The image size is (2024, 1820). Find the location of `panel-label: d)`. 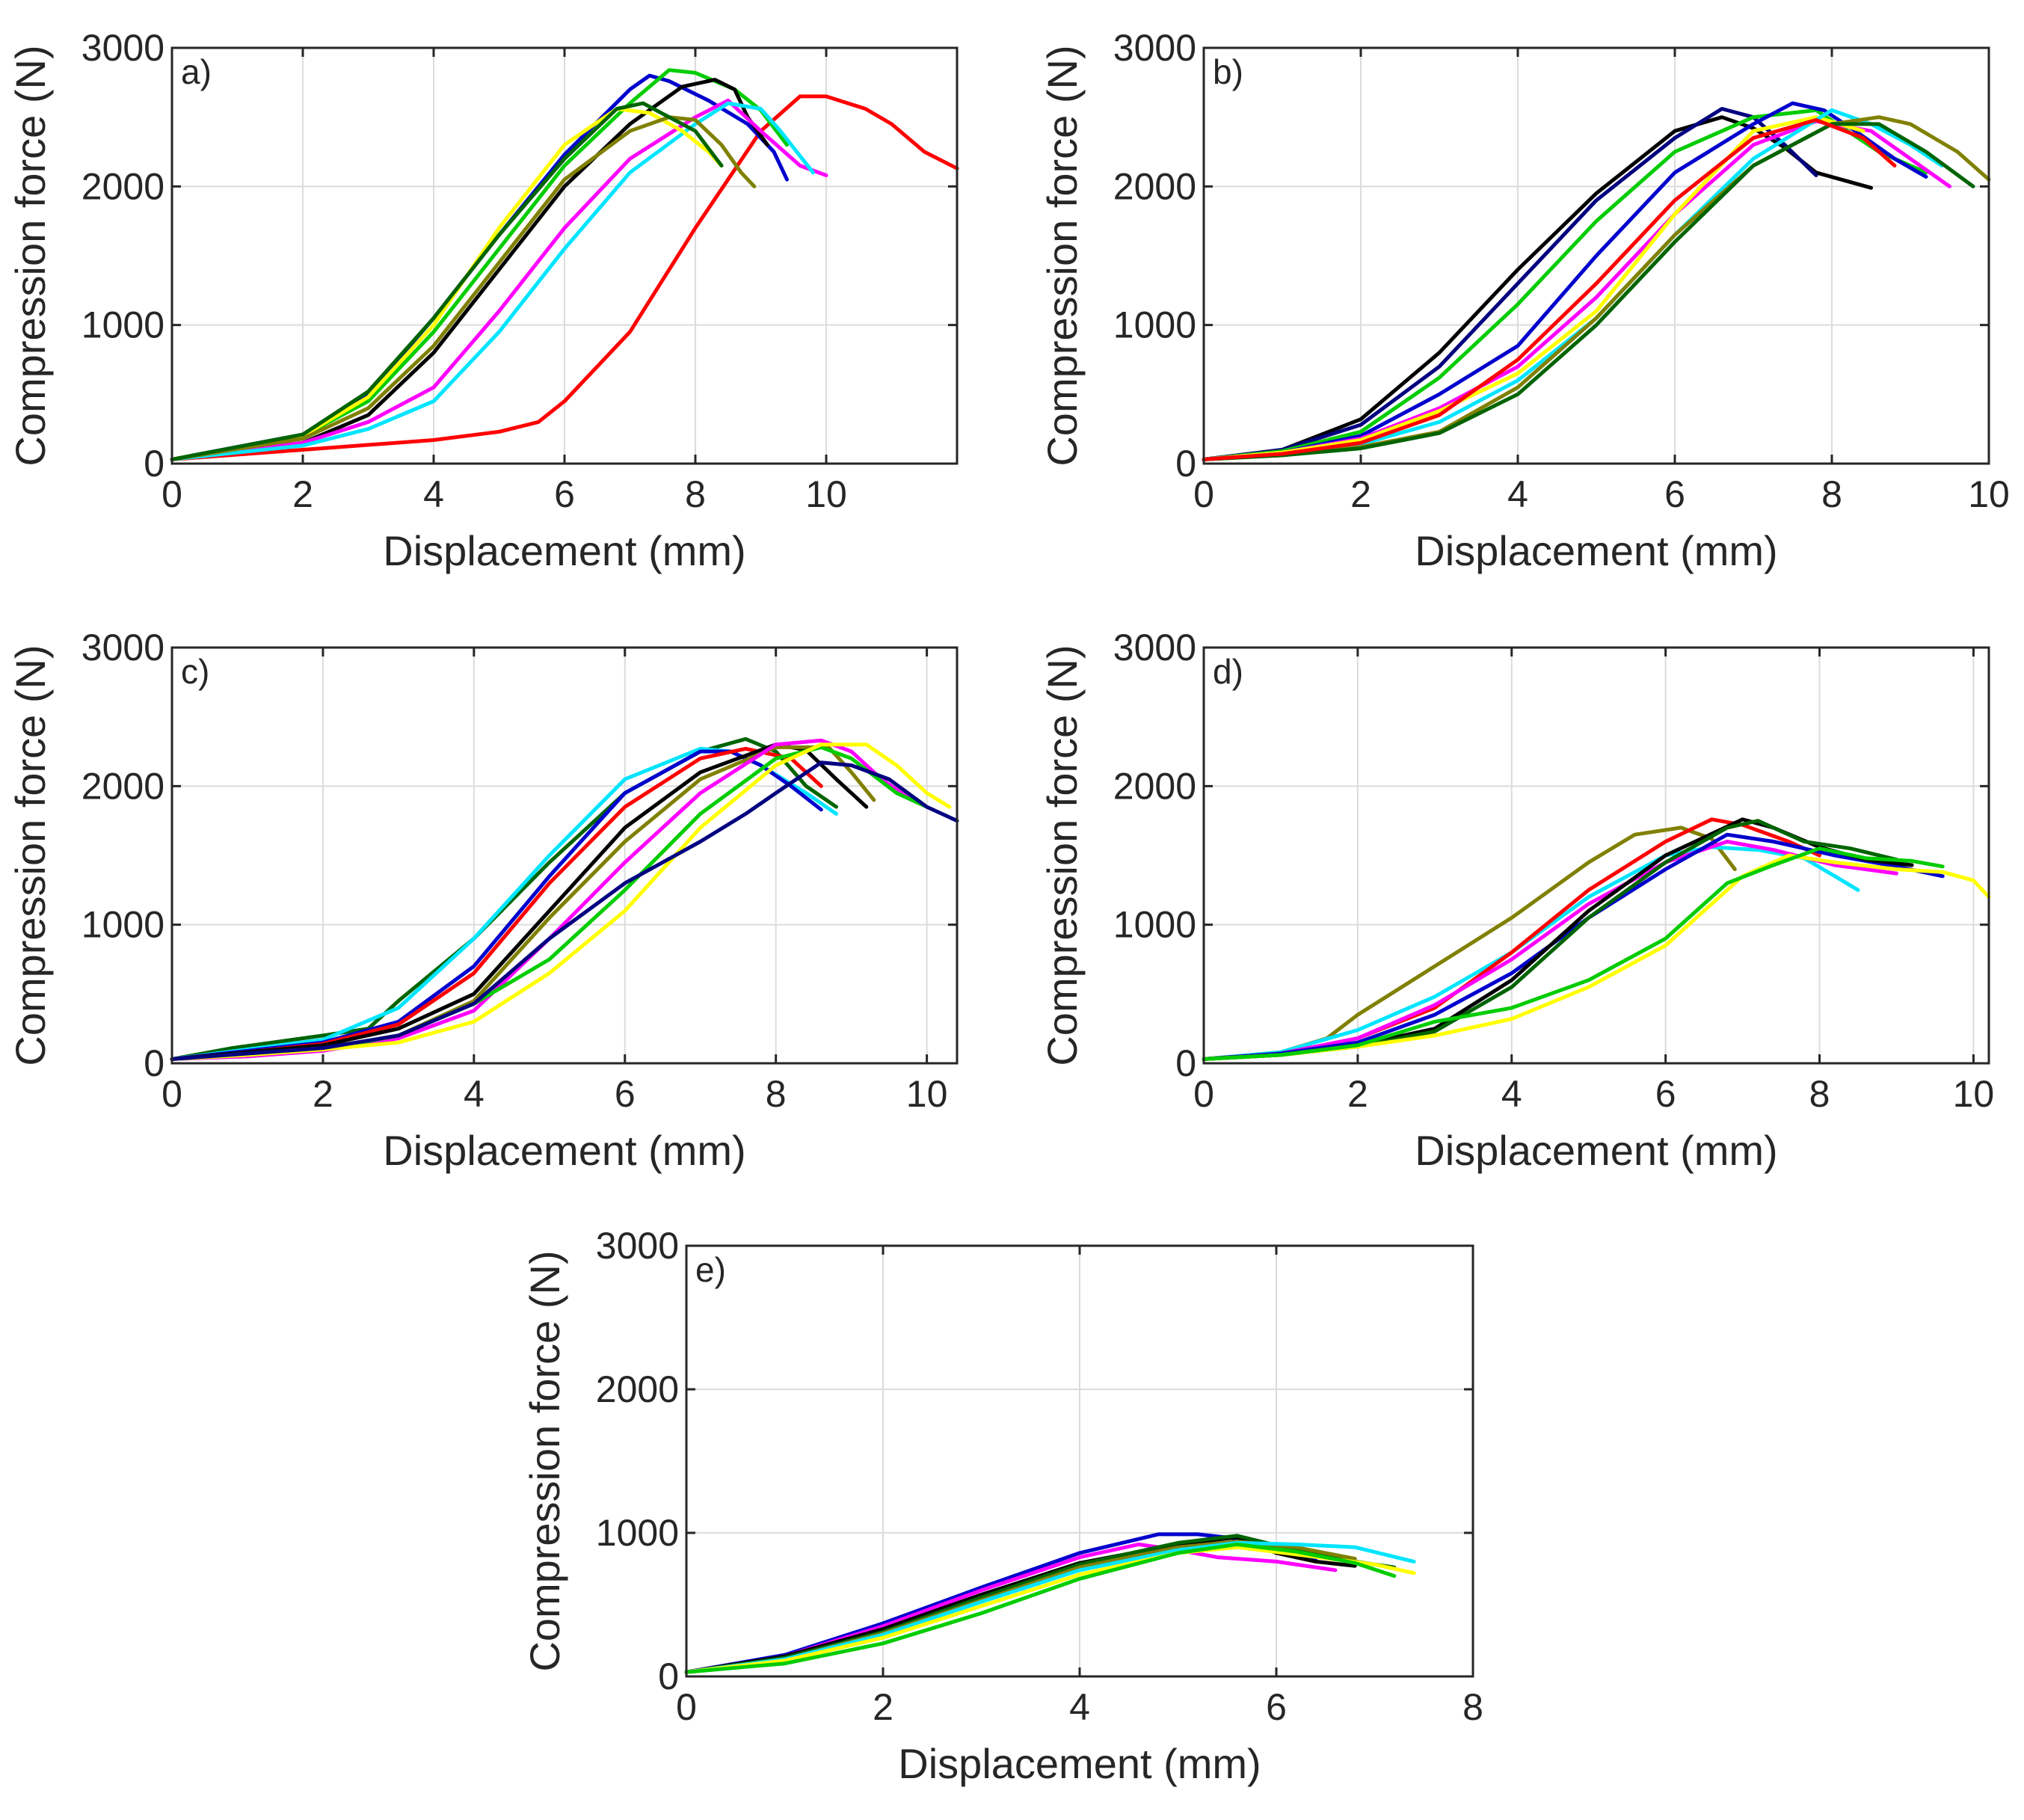

panel-label: d) is located at coordinates (1228, 671).